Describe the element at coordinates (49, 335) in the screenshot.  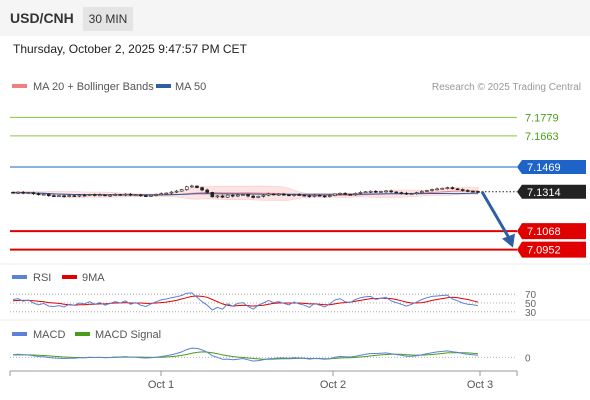
I see `macd-legend-label: MACD` at that location.